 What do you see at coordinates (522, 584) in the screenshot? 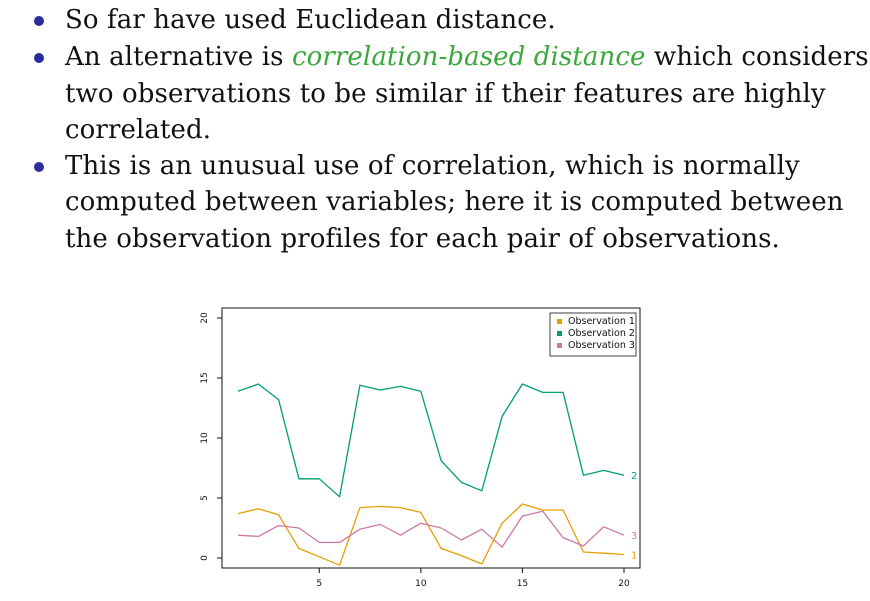
I see `x-tick-label-15: 15` at bounding box center [522, 584].